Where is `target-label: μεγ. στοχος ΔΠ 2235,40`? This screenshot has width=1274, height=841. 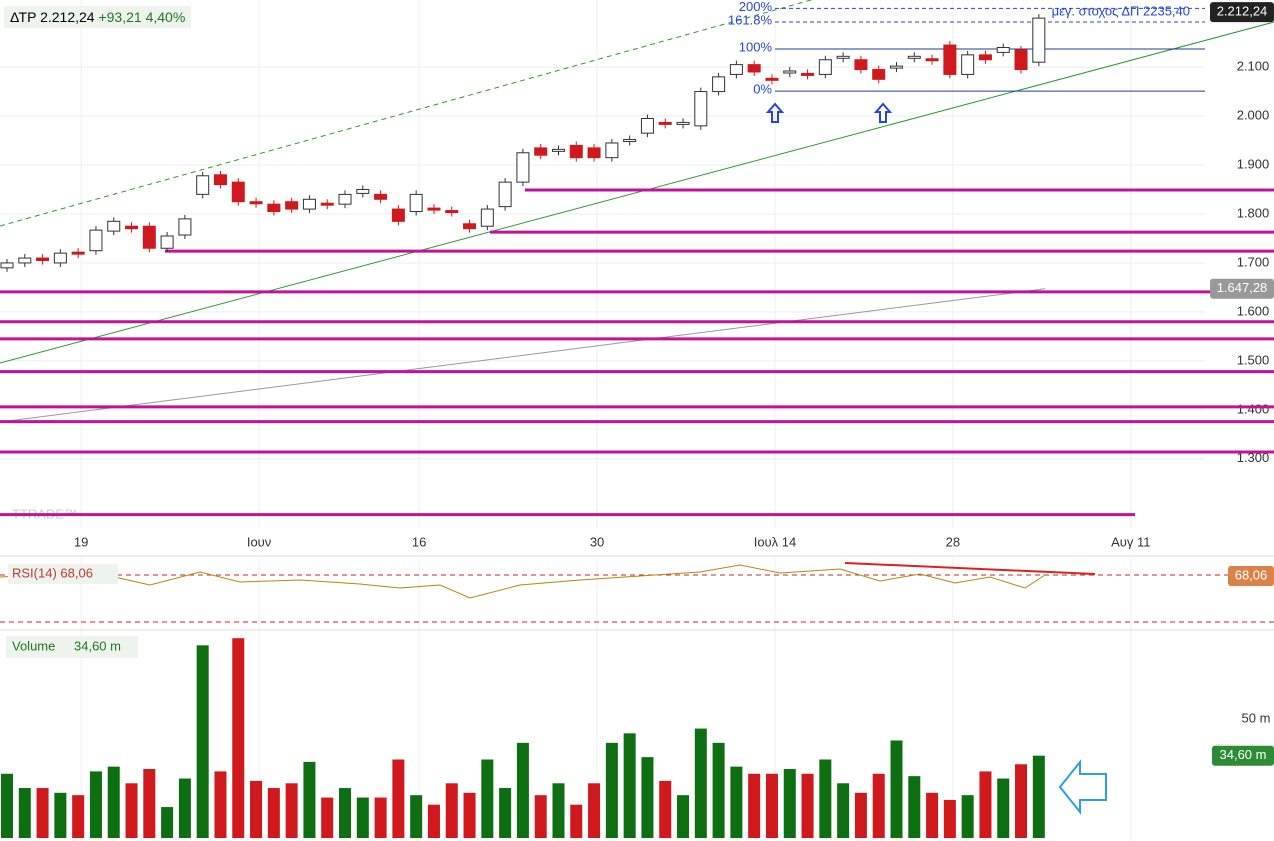 target-label: μεγ. στοχος ΔΠ 2235,40 is located at coordinates (1121, 10).